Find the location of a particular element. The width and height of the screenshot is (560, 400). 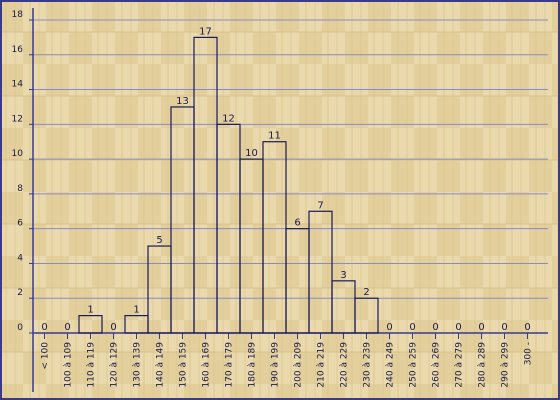

y-tick-label: 18 is located at coordinates (18, 15).